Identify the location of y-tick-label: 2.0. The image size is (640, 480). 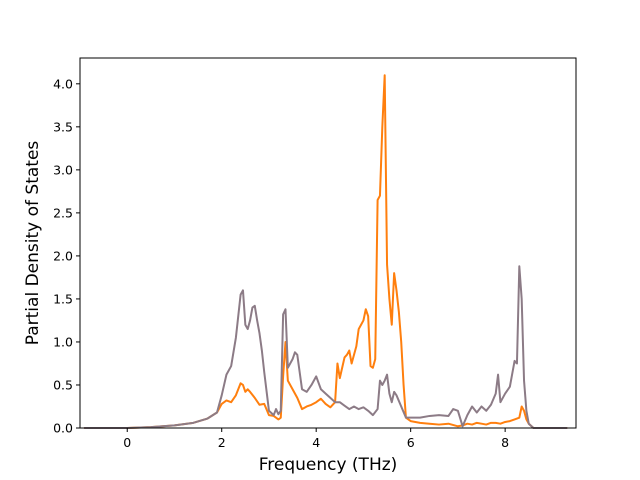
(63, 255).